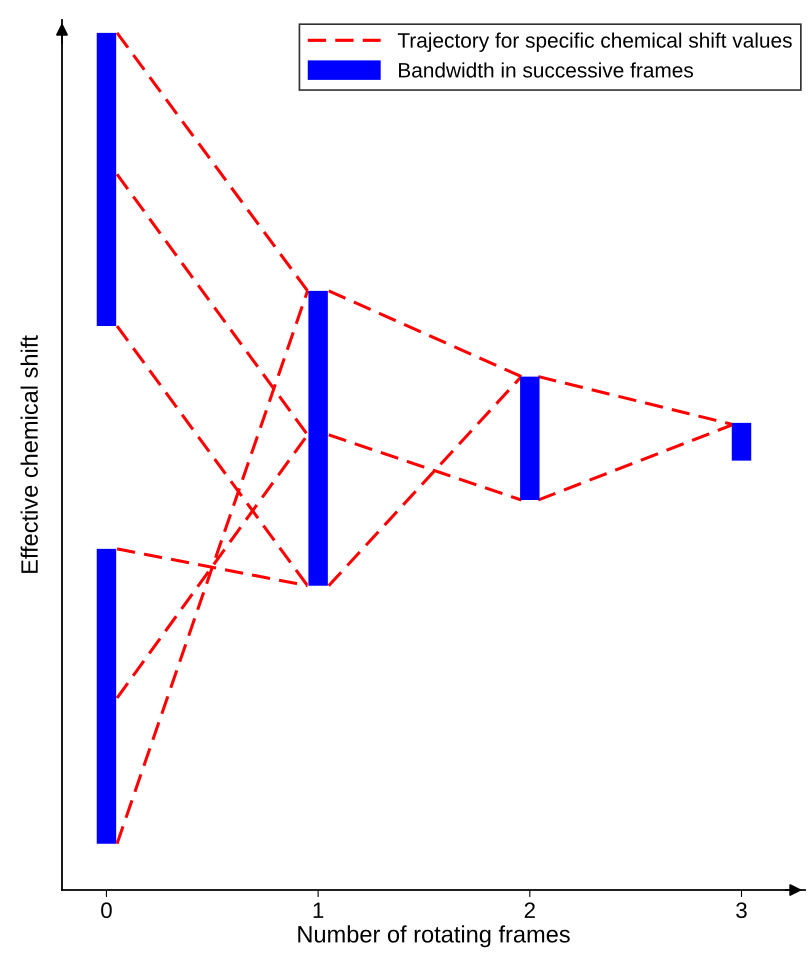 The width and height of the screenshot is (812, 963). What do you see at coordinates (29, 454) in the screenshot?
I see `y-axis-title: Effective chemical shift` at bounding box center [29, 454].